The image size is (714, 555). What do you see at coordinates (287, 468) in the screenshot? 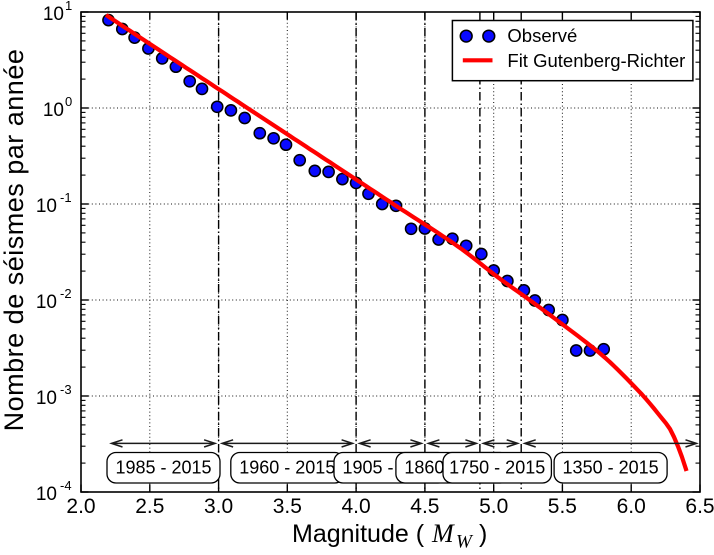
I see `svg-text: 1960 - 2015` at bounding box center [287, 468].